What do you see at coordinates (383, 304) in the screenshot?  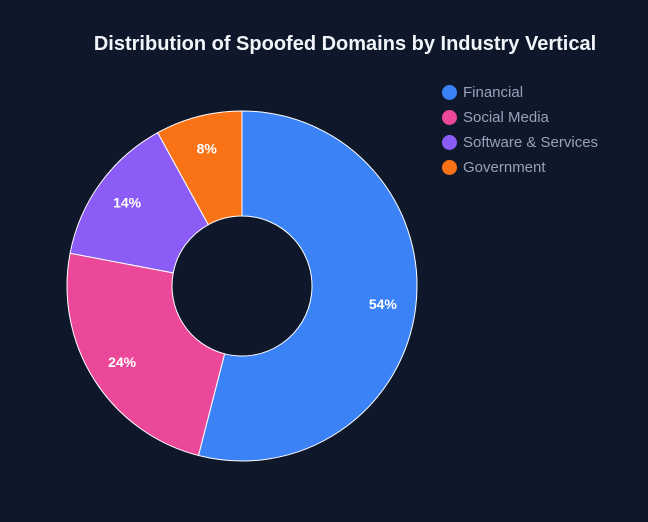 I see `data-label: 54%` at bounding box center [383, 304].